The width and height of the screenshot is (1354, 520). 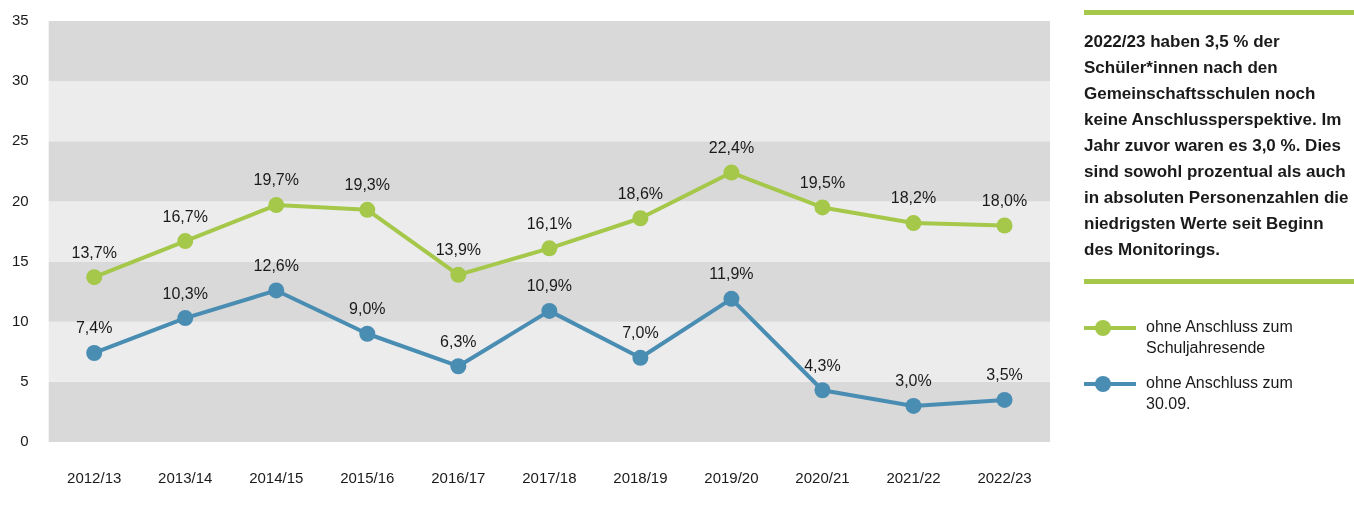 I want to click on data-label: 16,7%, so click(x=185, y=216).